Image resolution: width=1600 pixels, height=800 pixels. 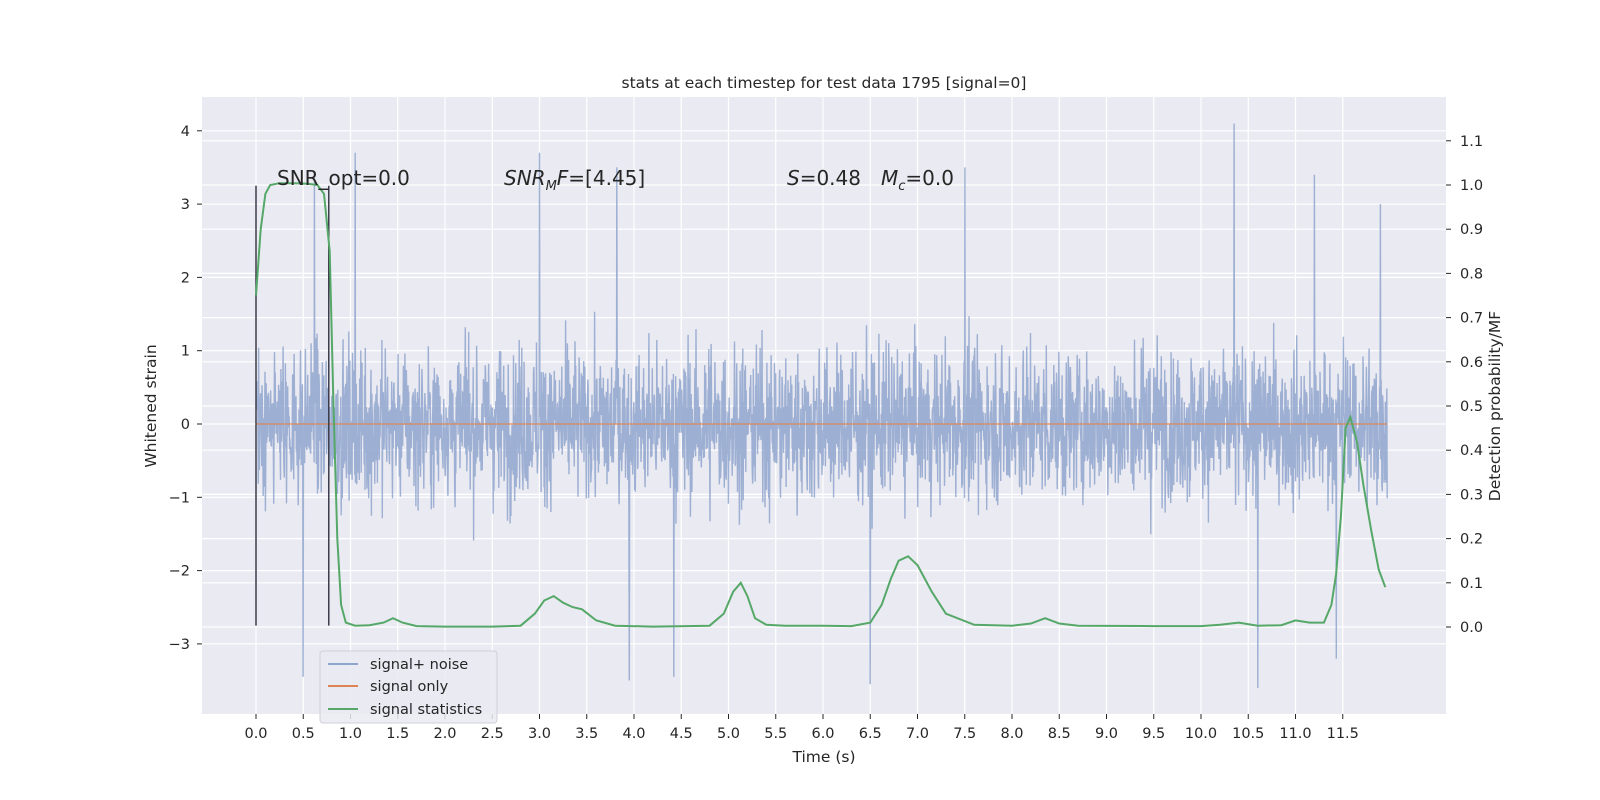 What do you see at coordinates (822, 734) in the screenshot?
I see `x-tick-label: 6.0` at bounding box center [822, 734].